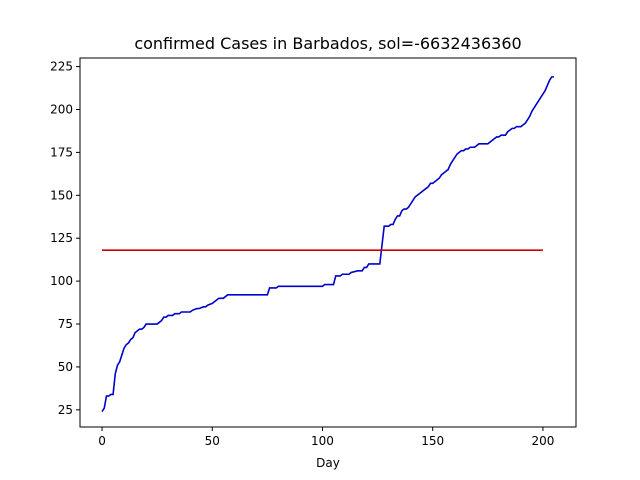 This screenshot has height=480, width=640. What do you see at coordinates (542, 441) in the screenshot?
I see `x-tick-label: 200` at bounding box center [542, 441].